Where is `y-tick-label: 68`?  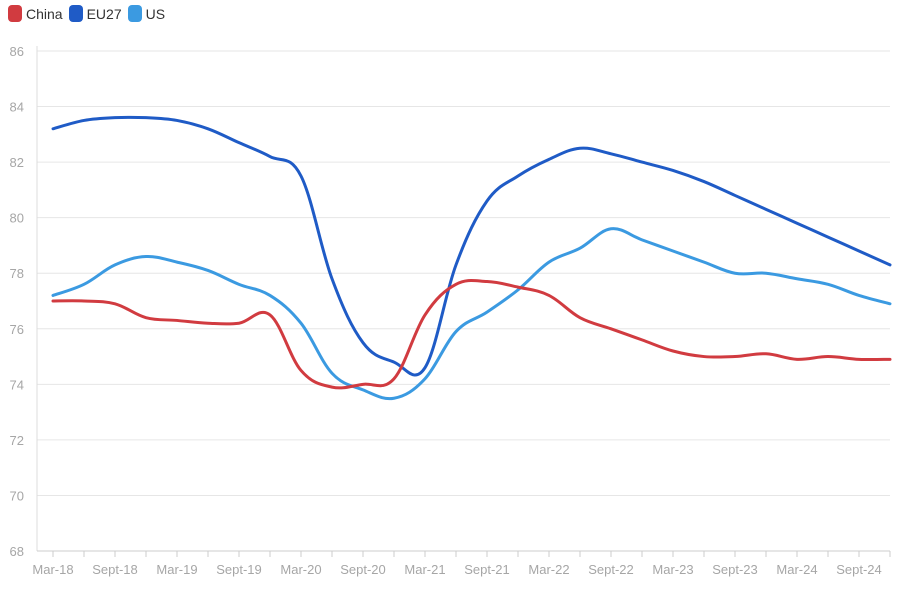 y-tick-label: 68 is located at coordinates (17, 551).